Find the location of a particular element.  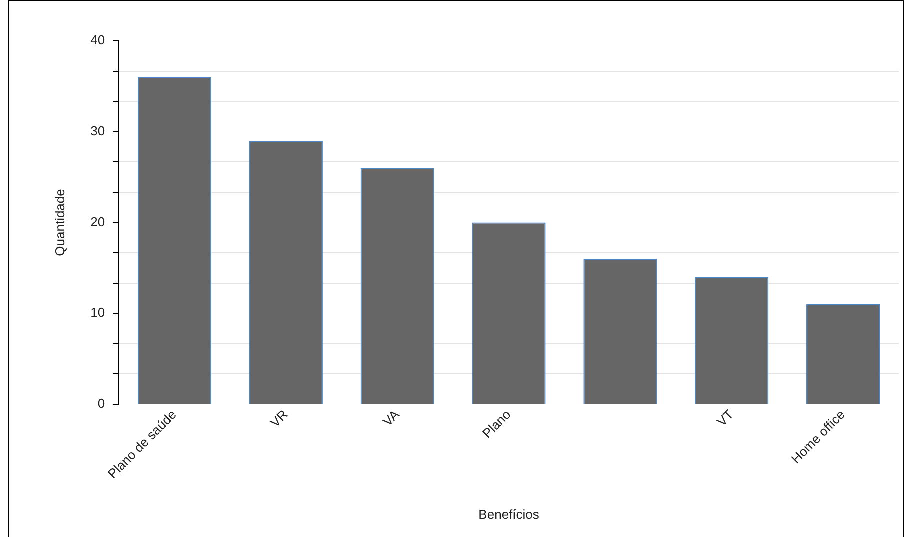

x-tick-label: VA is located at coordinates (391, 418).